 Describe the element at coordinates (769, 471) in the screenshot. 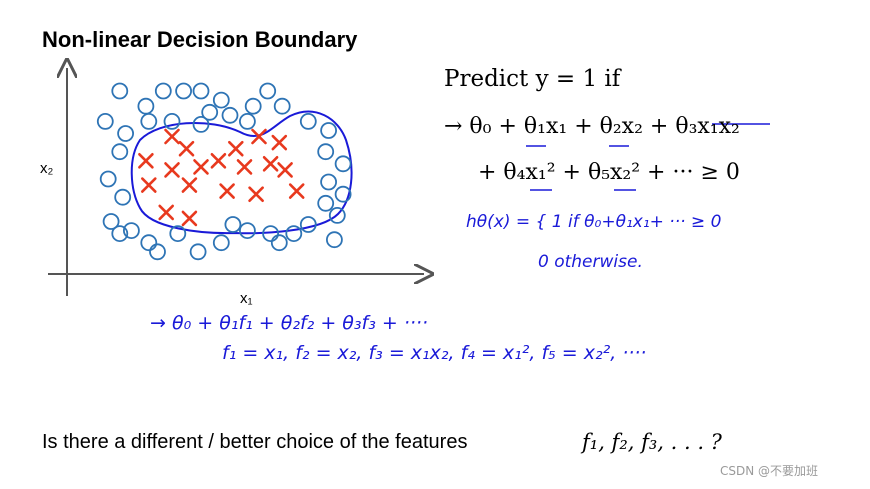

I see `watermark: CSDN @不要加班` at that location.